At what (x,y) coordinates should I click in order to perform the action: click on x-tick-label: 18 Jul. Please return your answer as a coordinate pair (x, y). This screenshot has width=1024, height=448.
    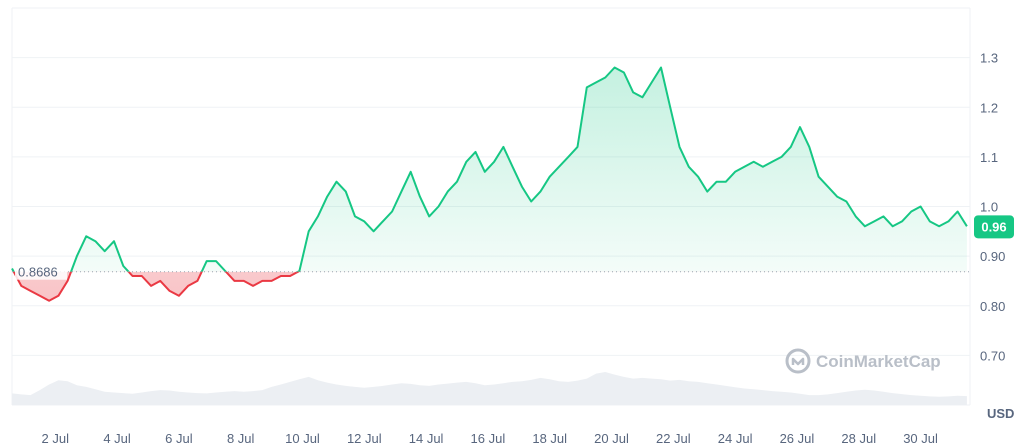
    Looking at the image, I should click on (549, 438).